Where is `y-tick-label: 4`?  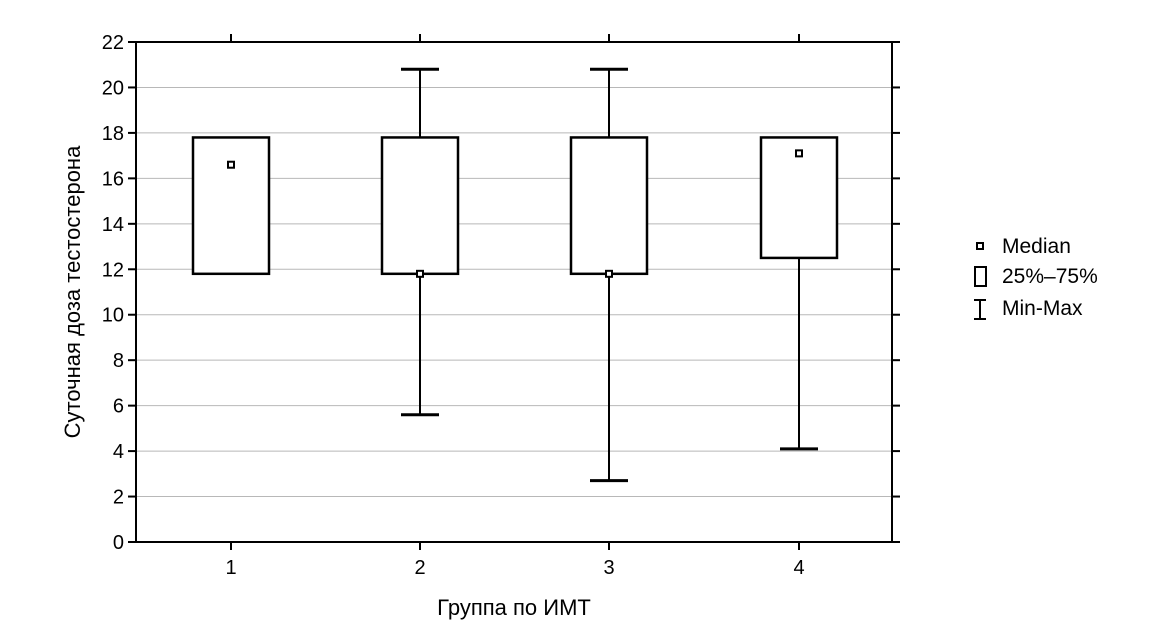
y-tick-label: 4 is located at coordinates (118, 452).